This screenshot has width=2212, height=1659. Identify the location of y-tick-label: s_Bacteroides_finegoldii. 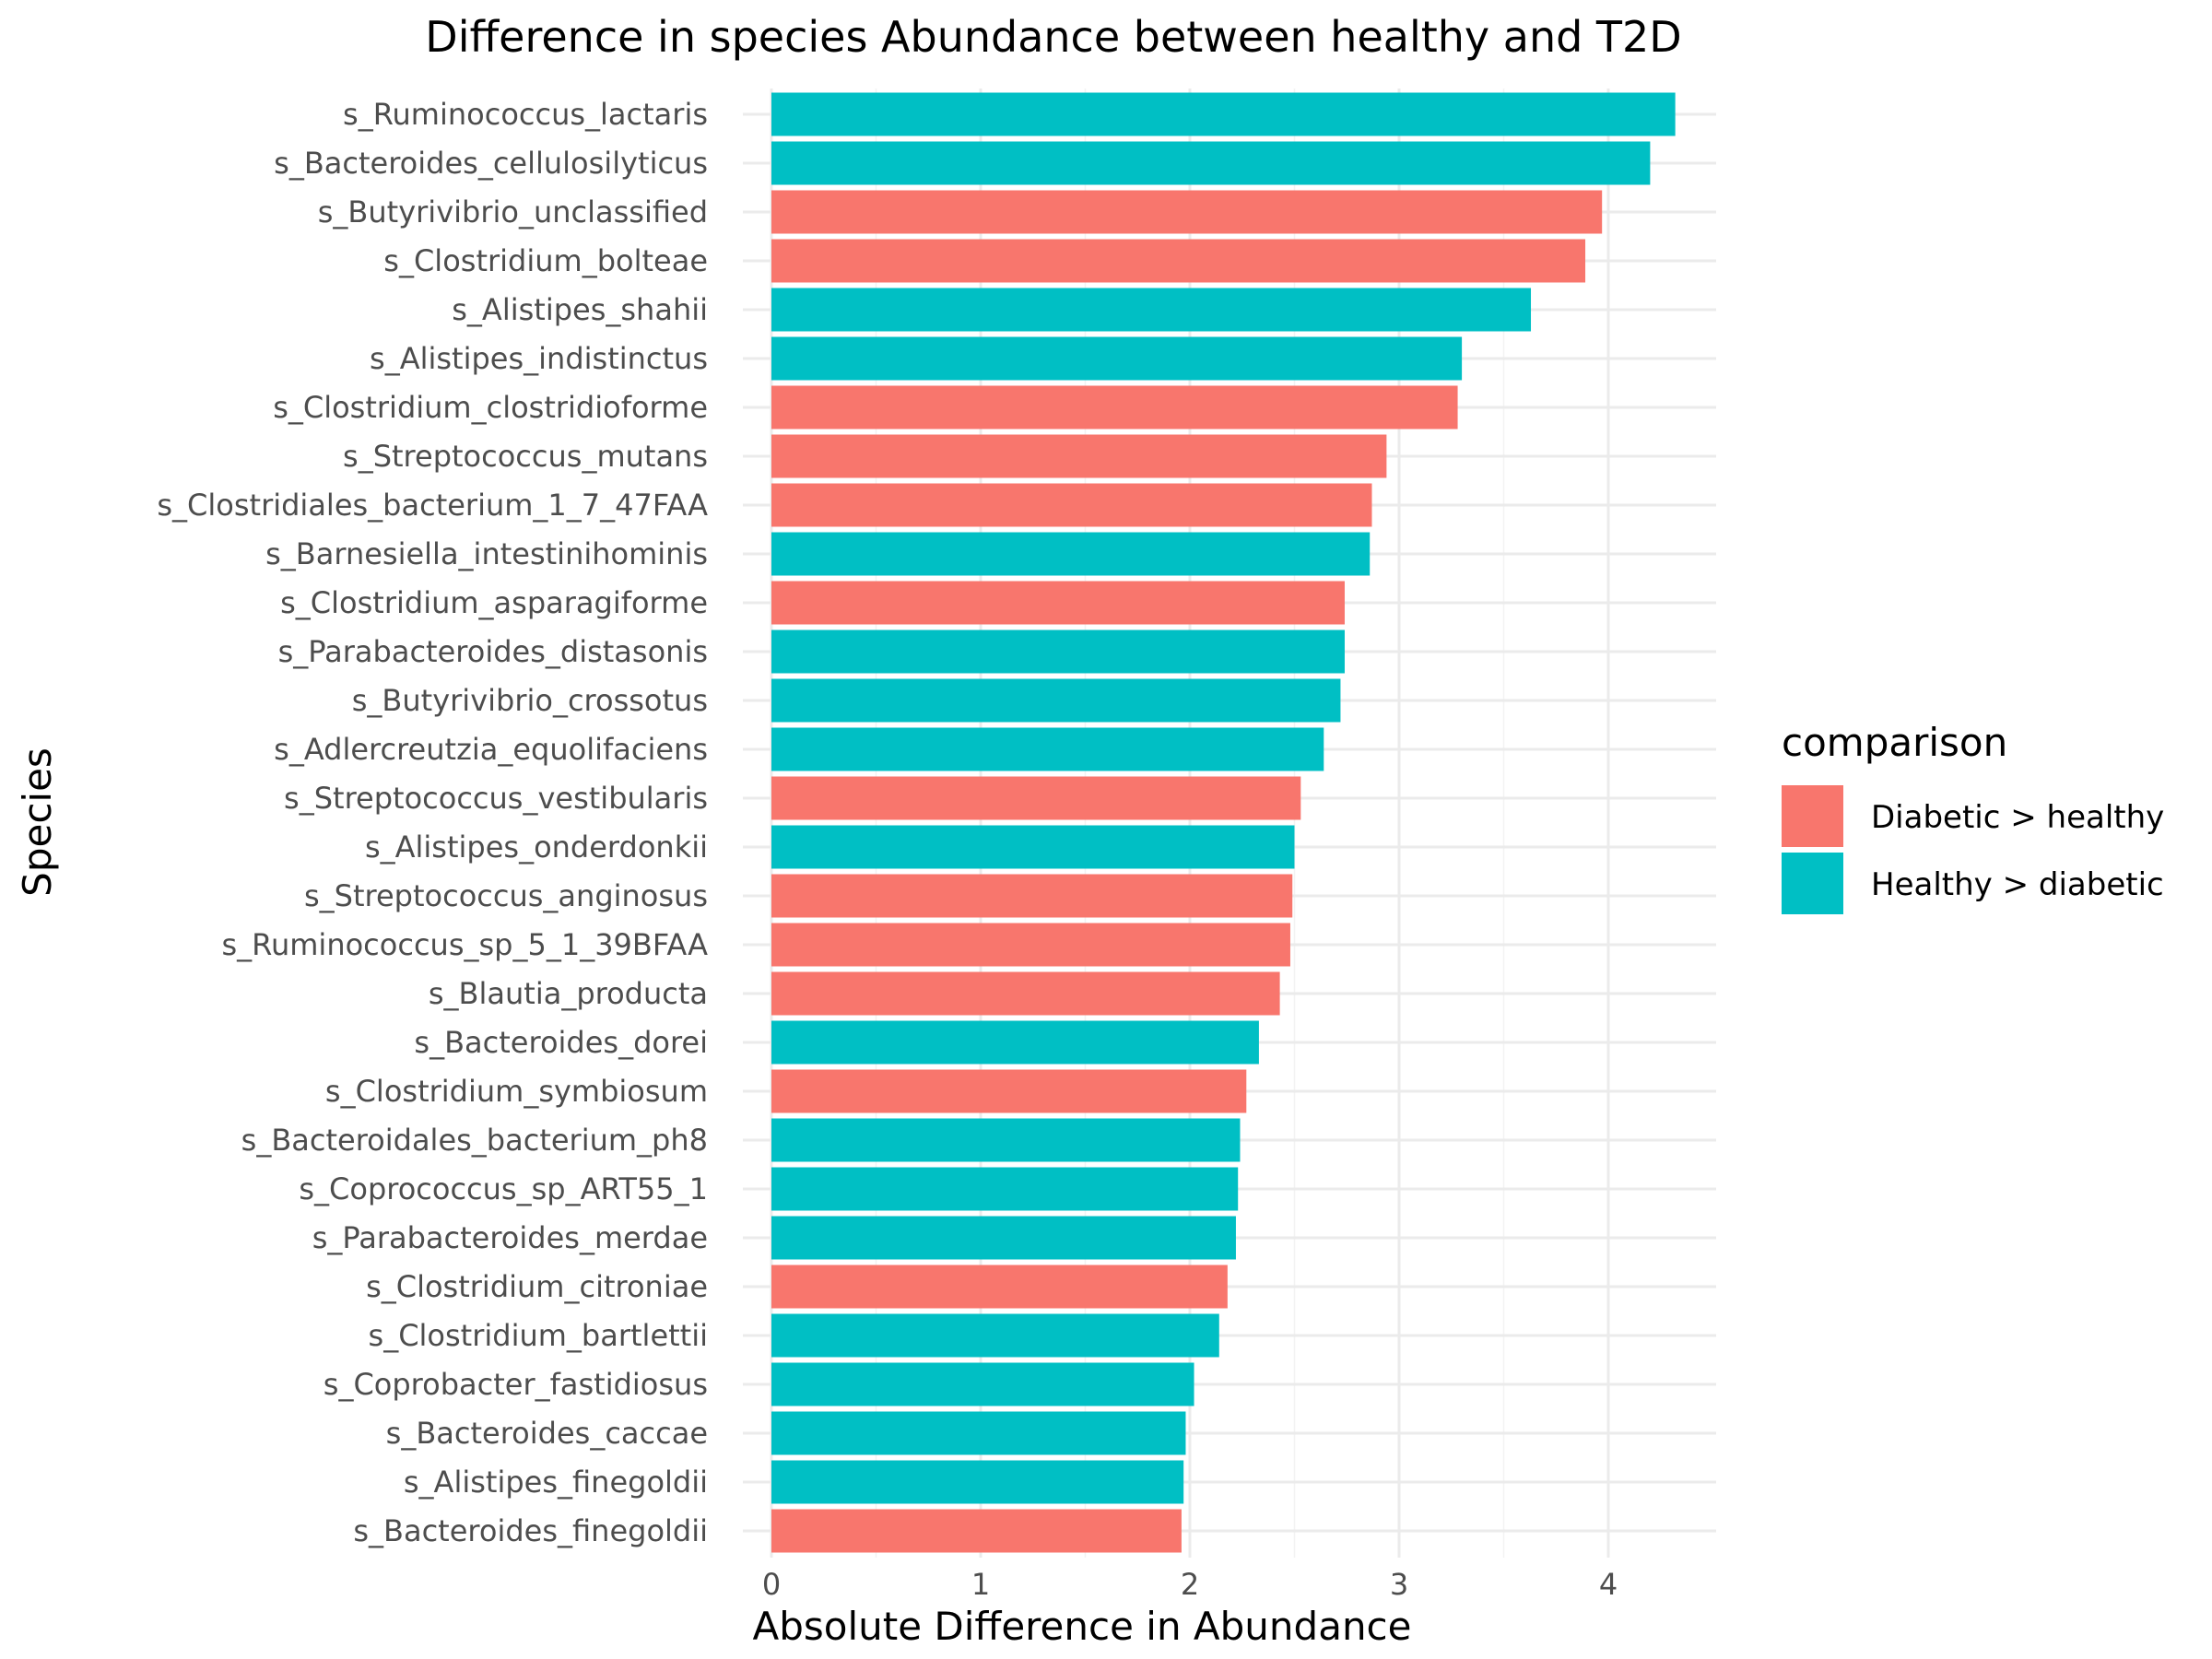
(530, 1530).